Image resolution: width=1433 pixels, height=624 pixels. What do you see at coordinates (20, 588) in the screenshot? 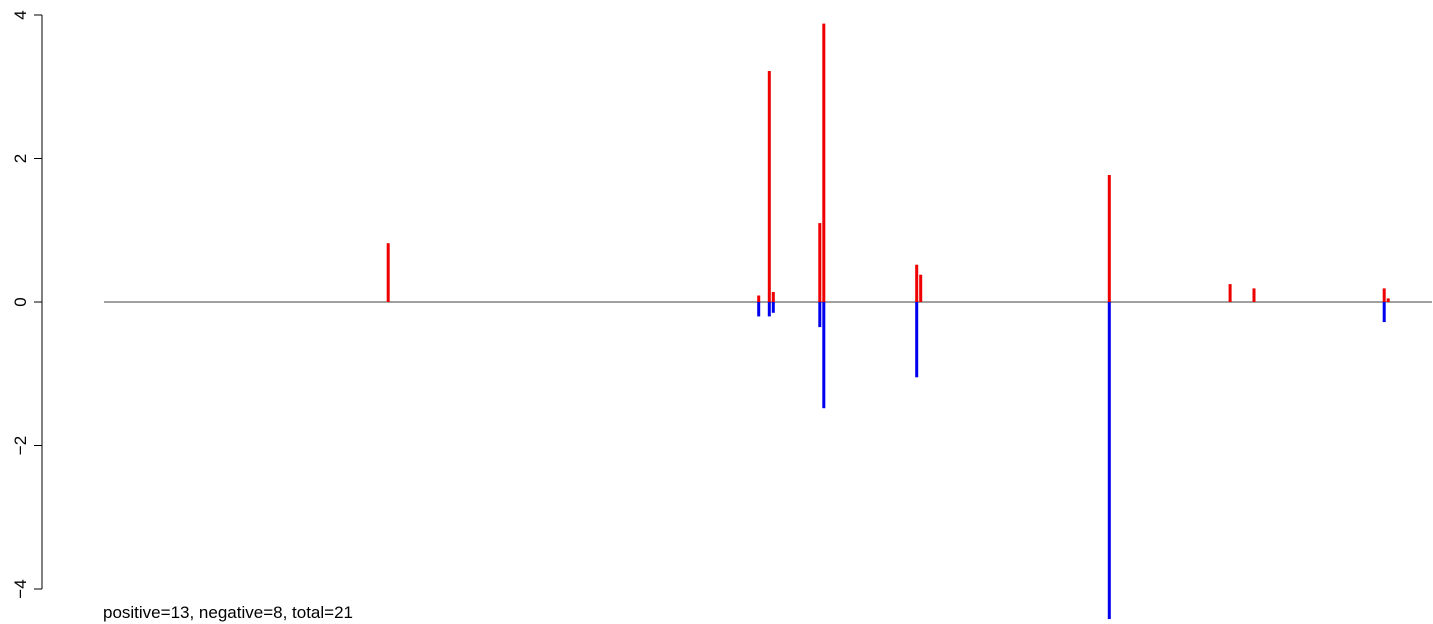
I see `y-tick-label: −4` at bounding box center [20, 588].